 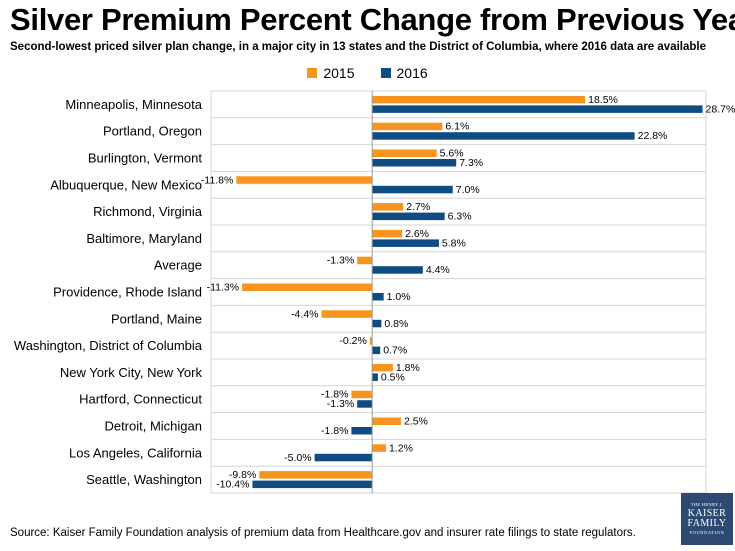 I want to click on logo-line1: THE HENRY J., so click(x=707, y=504).